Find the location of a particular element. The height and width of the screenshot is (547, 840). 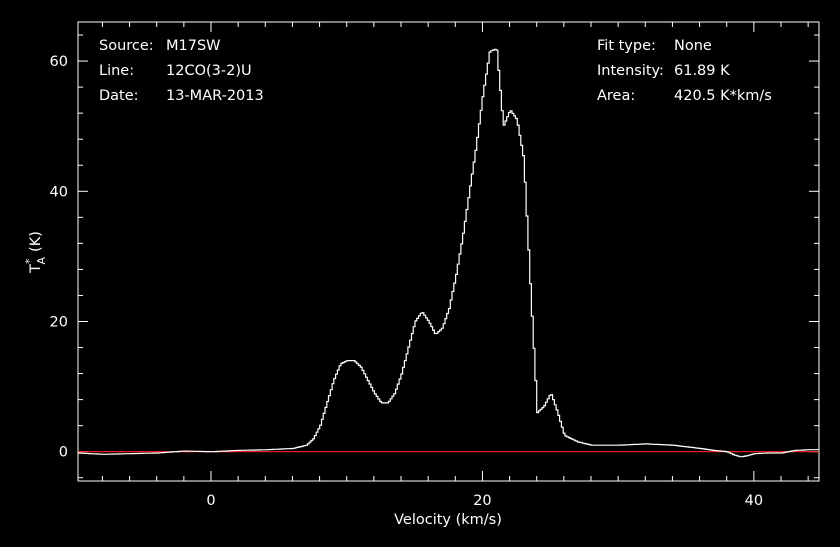

y-tick-label: 20 is located at coordinates (59, 322).